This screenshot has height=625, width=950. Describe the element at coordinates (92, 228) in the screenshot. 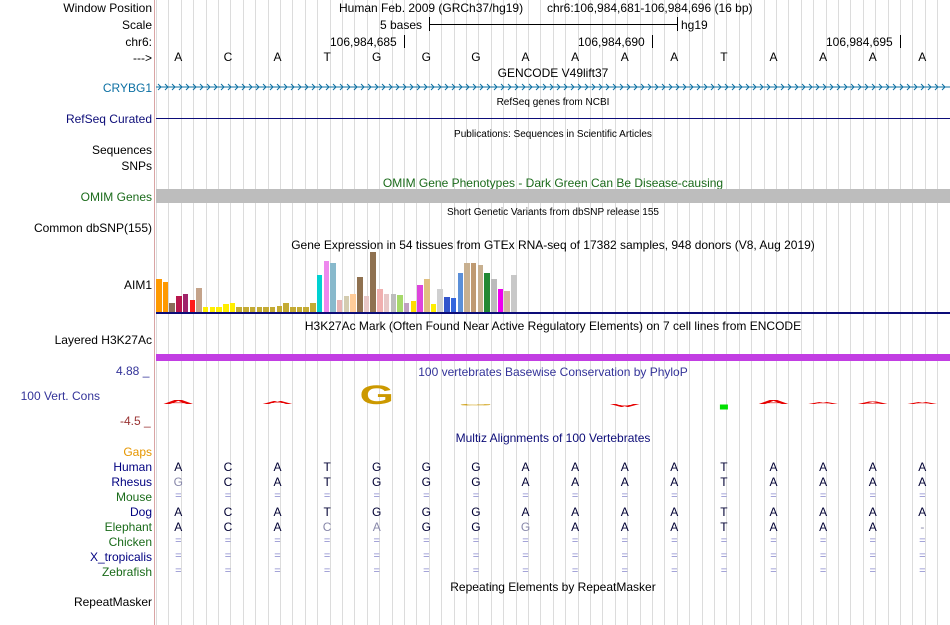

I see `dbsnp-label: Common dbSNP(155)` at that location.